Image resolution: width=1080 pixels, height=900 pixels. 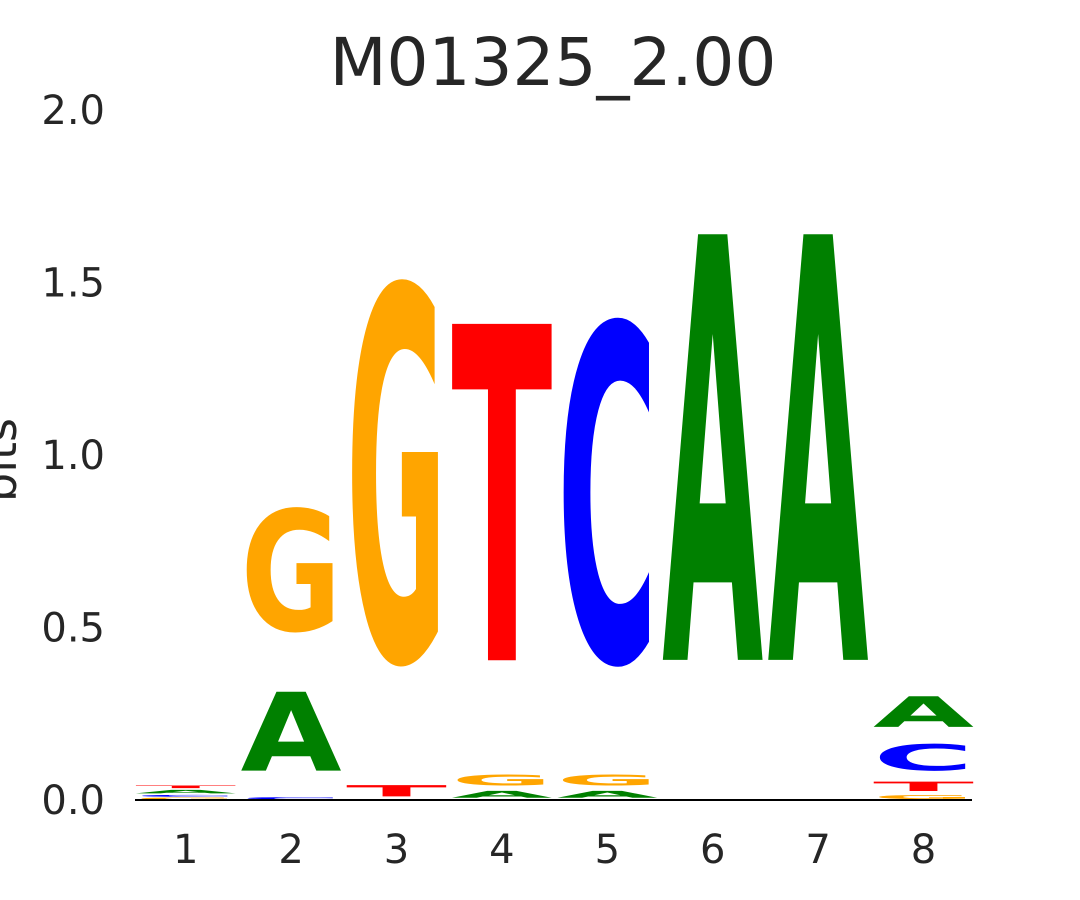 What do you see at coordinates (13, 460) in the screenshot?
I see `y-axis-label: bits` at bounding box center [13, 460].